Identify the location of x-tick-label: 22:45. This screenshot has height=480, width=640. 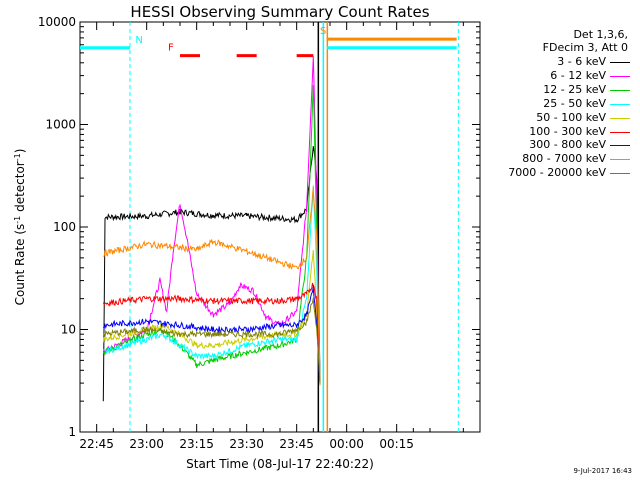
(96, 444).